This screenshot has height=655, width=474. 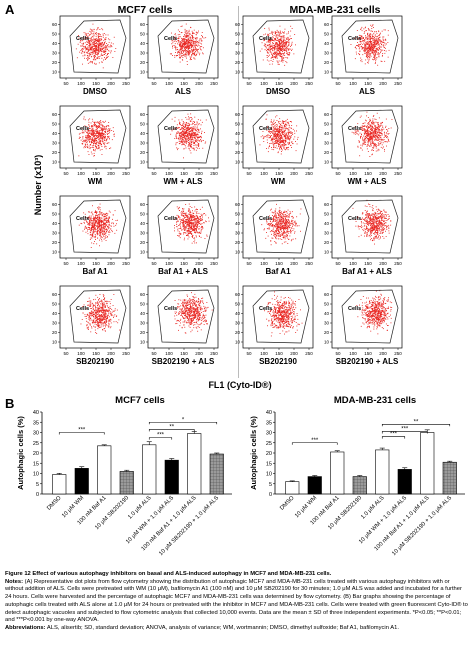 I want to click on y-axis-title: Autophagic cells (%), so click(x=20, y=453).